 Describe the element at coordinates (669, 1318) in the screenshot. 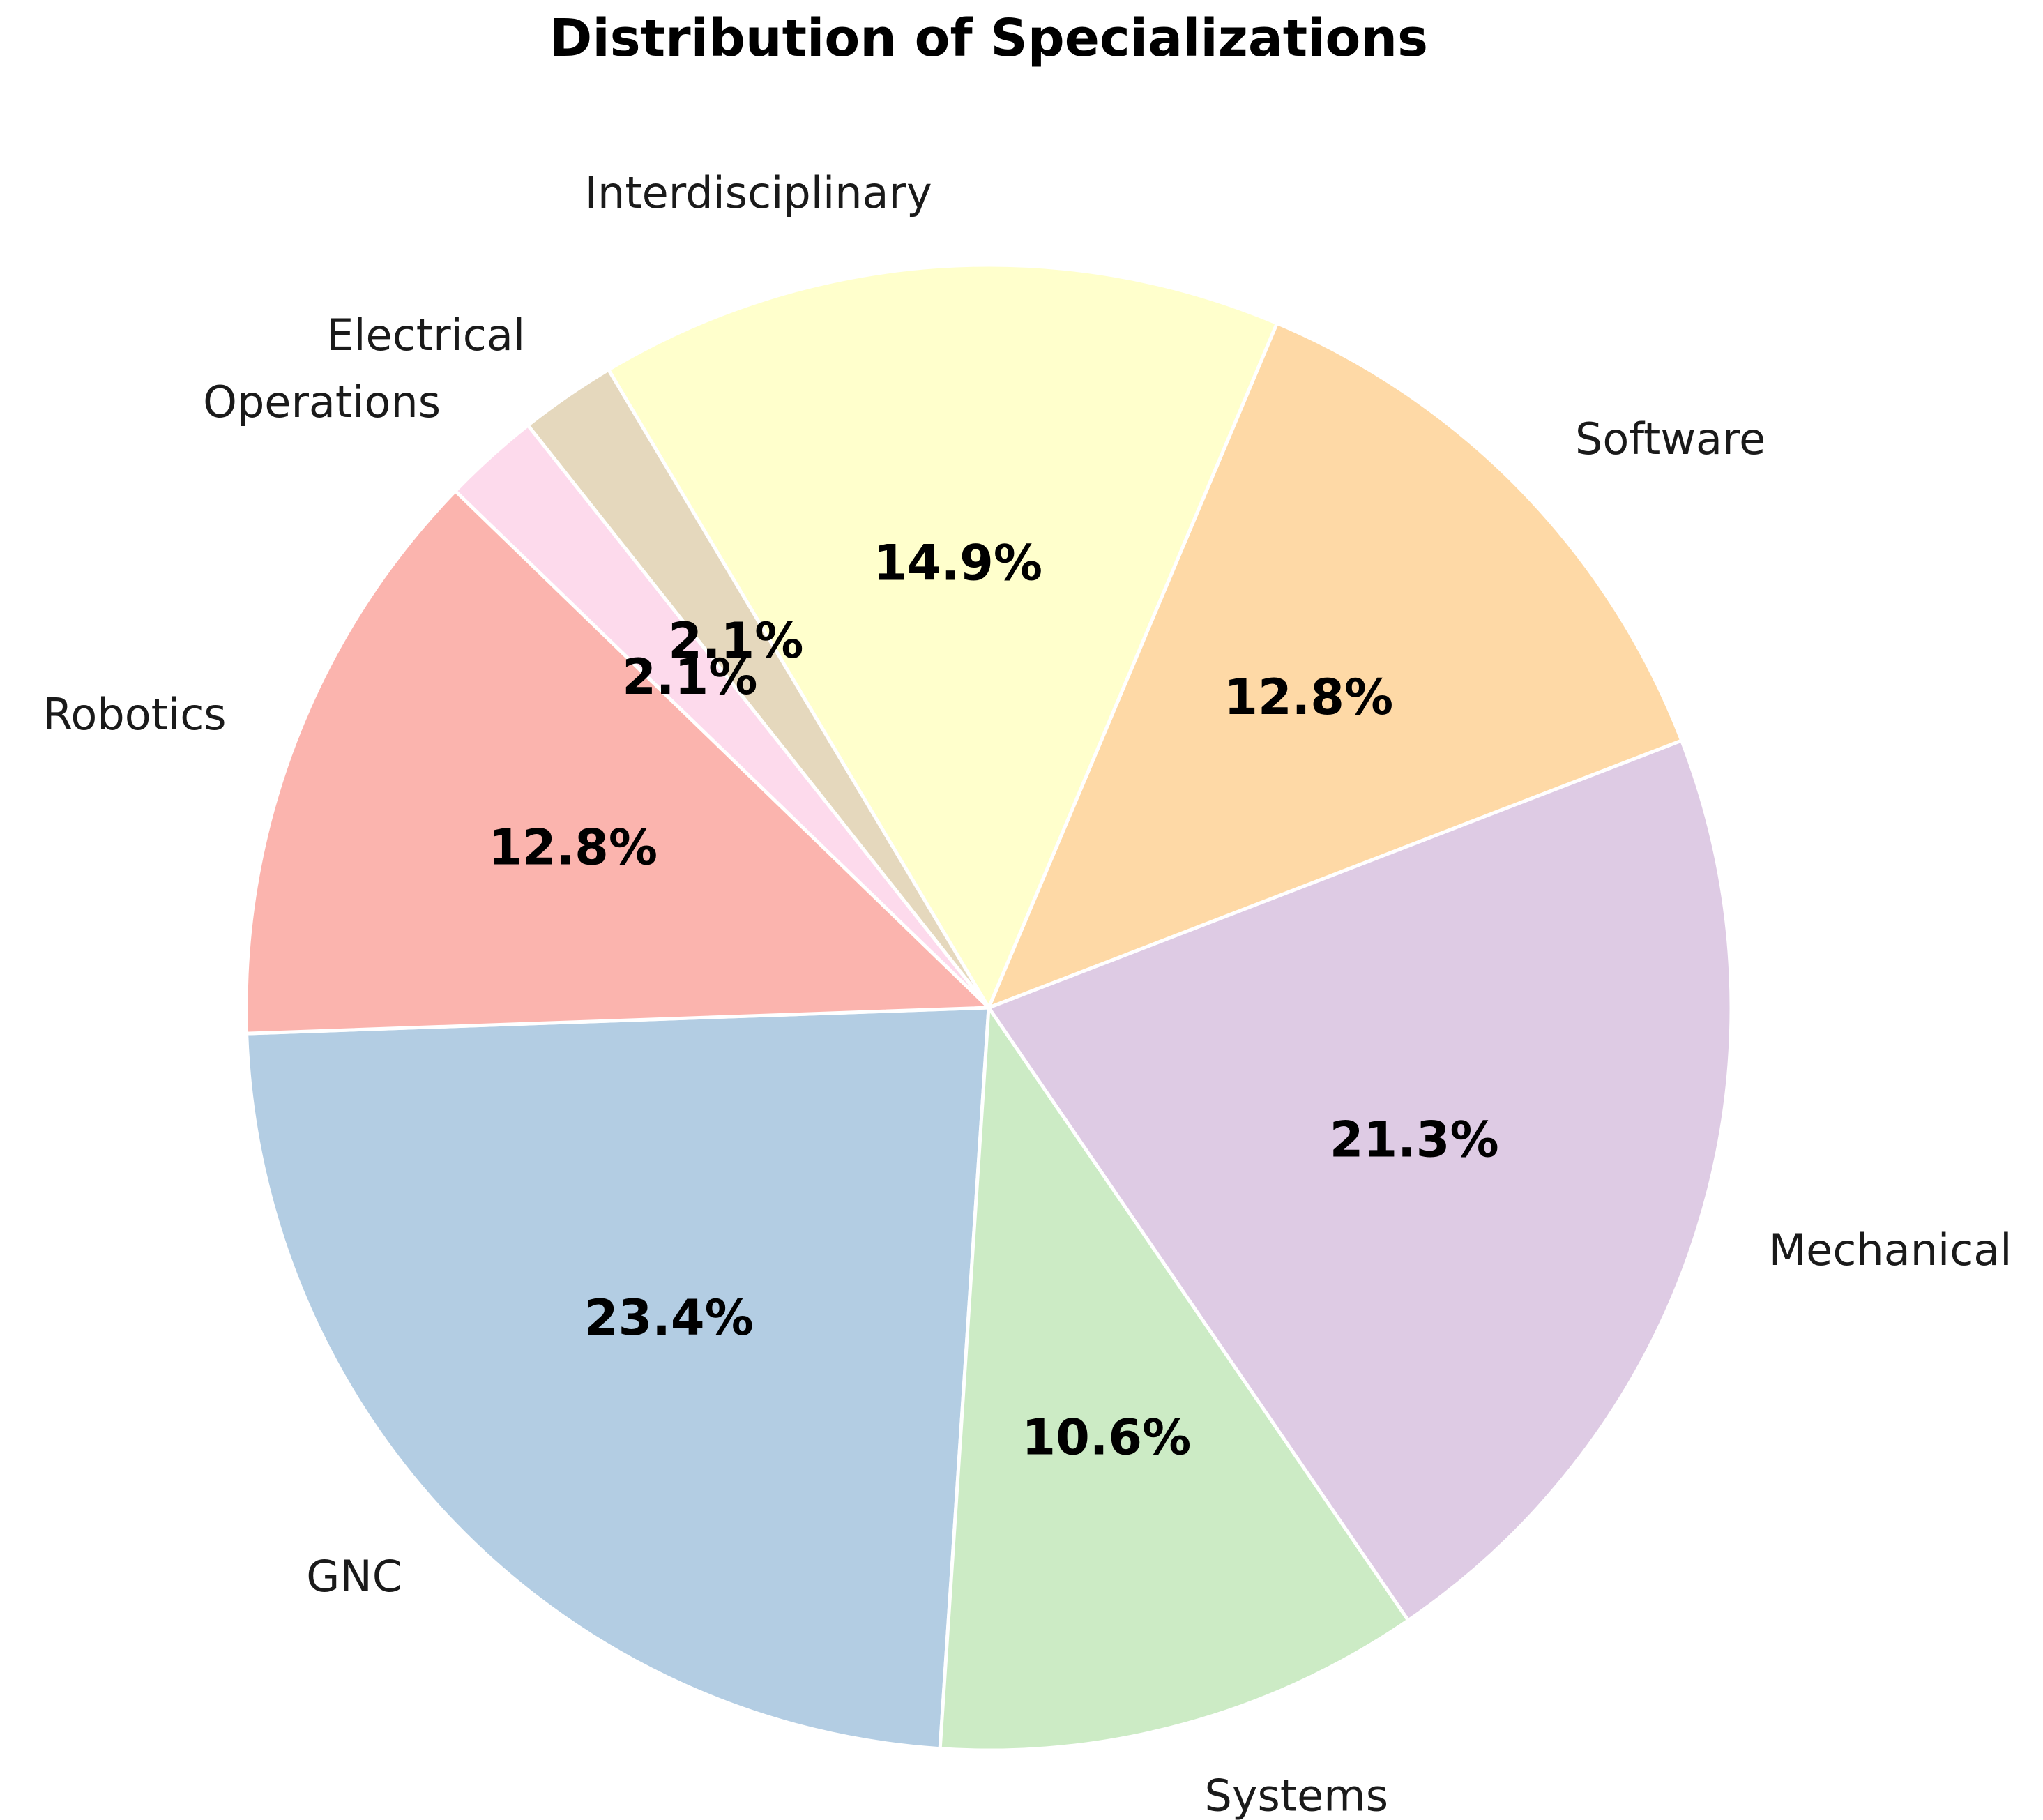

I see `percent-label-gnc: 23.4%` at that location.